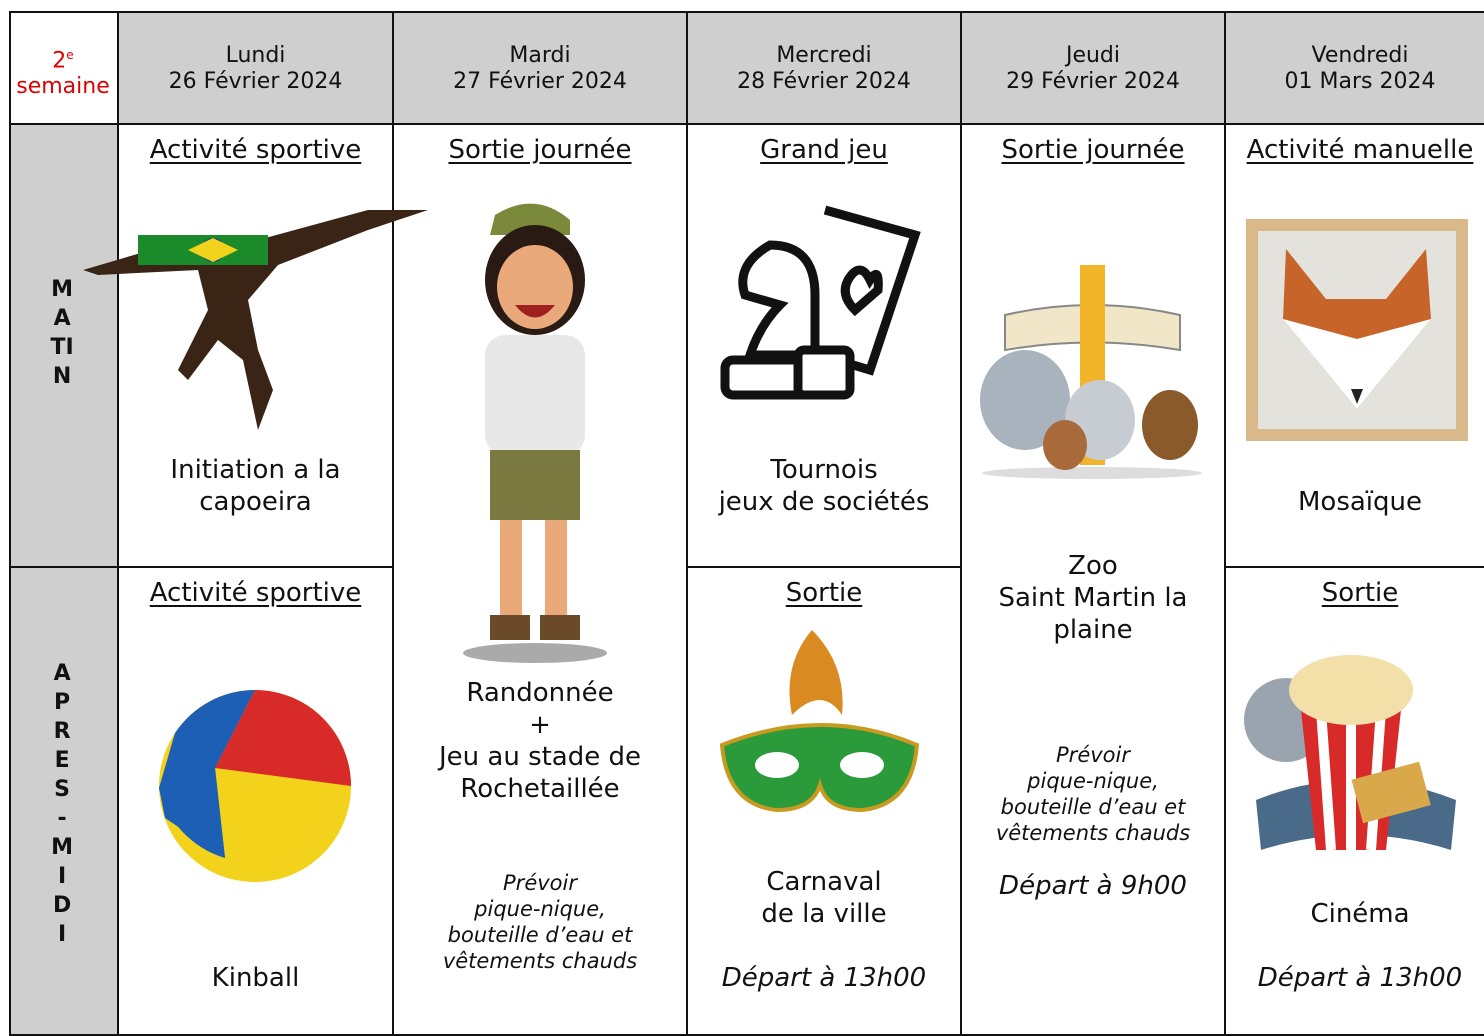 The height and width of the screenshot is (1036, 1484). What do you see at coordinates (1360, 502) in the screenshot?
I see `activity-text: Mosaïque` at bounding box center [1360, 502].